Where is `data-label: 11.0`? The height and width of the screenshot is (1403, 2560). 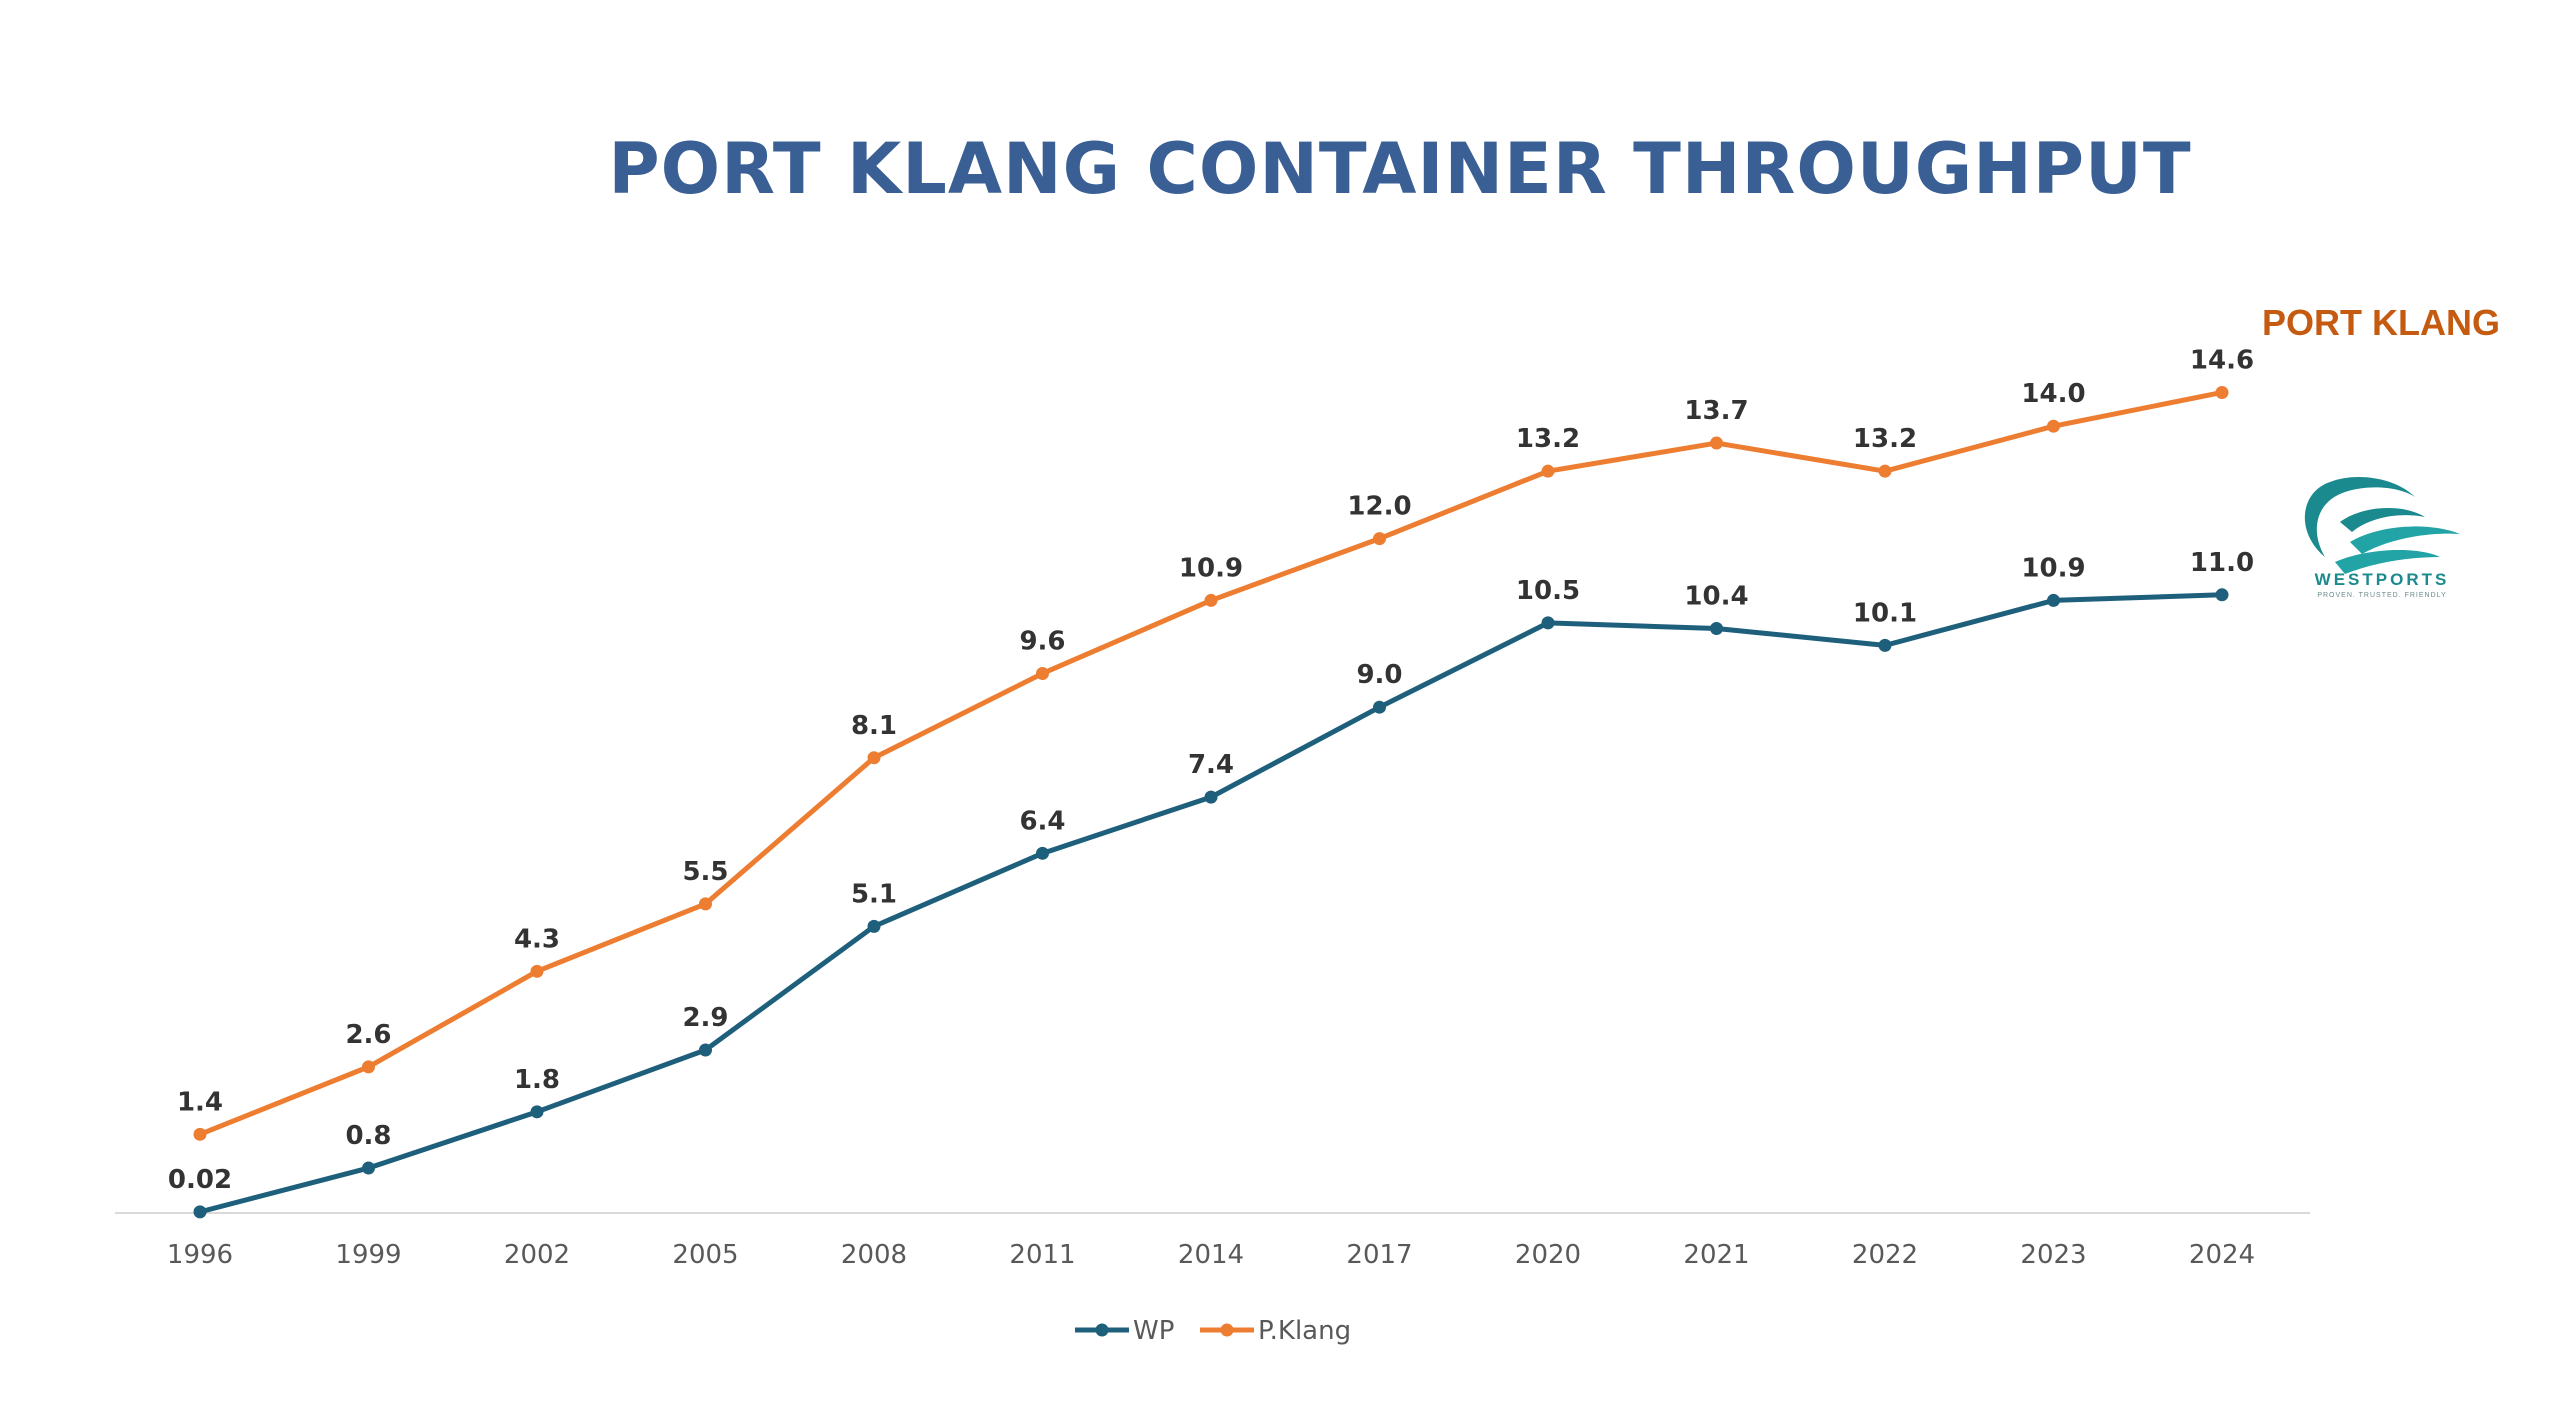 data-label: 11.0 is located at coordinates (2222, 563).